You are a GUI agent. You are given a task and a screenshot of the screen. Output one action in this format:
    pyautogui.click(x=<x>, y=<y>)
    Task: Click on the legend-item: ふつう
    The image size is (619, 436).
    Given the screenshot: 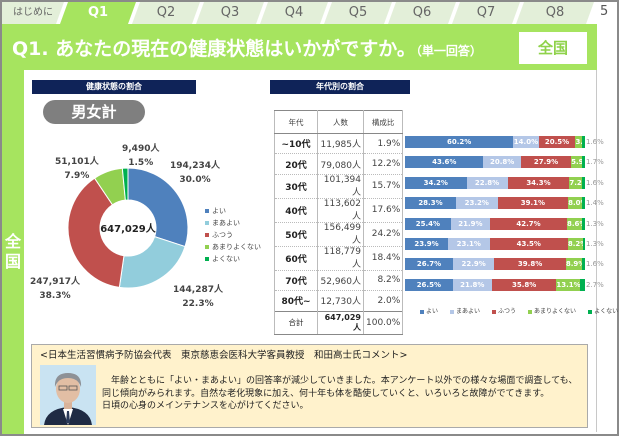 What is the action you would take?
    pyautogui.click(x=233, y=235)
    